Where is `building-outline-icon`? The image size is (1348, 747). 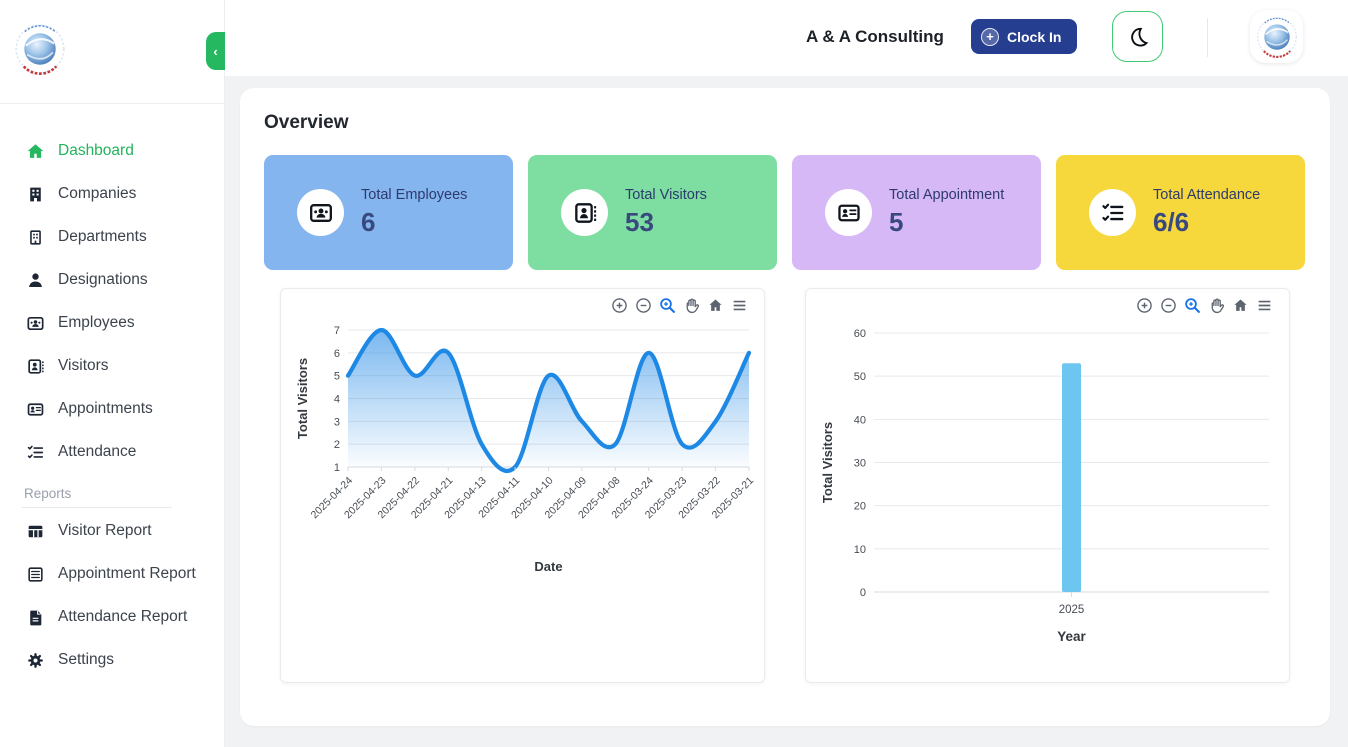
building-outline-icon is located at coordinates (35, 237).